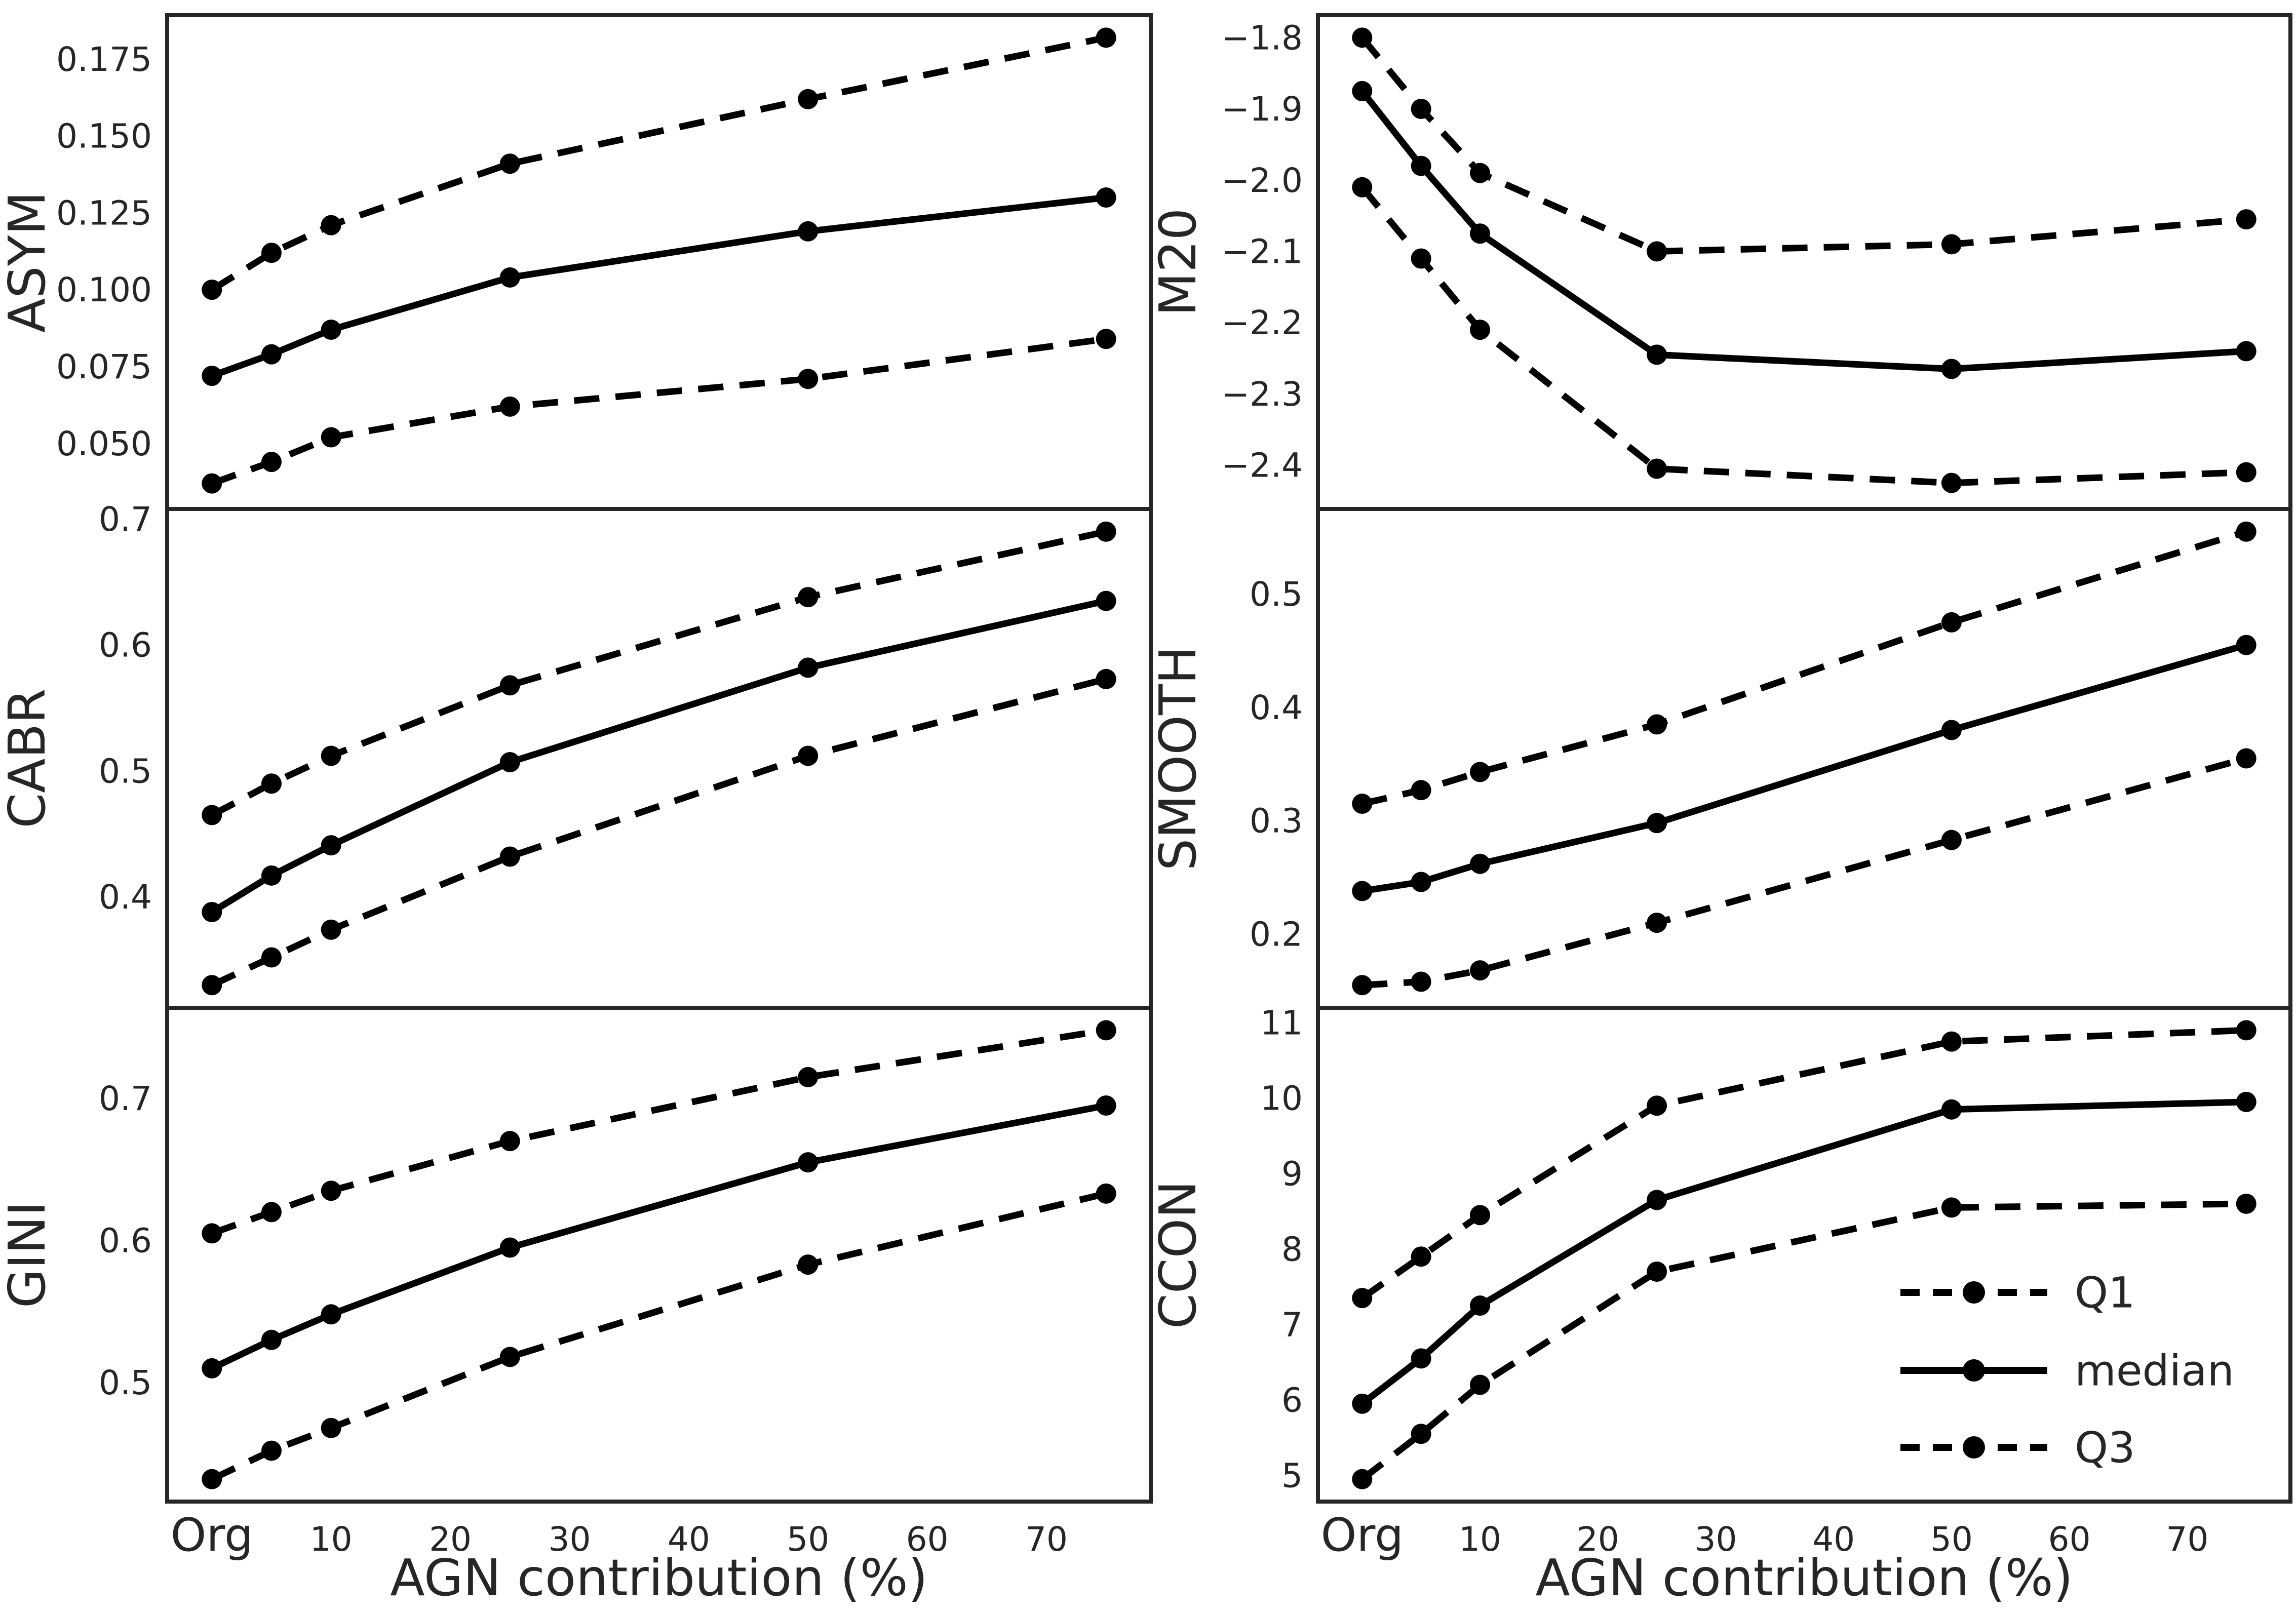 This screenshot has height=1614, width=2296. Describe the element at coordinates (1833, 1540) in the screenshot. I see `xtick-label-40-col1: 40` at that location.